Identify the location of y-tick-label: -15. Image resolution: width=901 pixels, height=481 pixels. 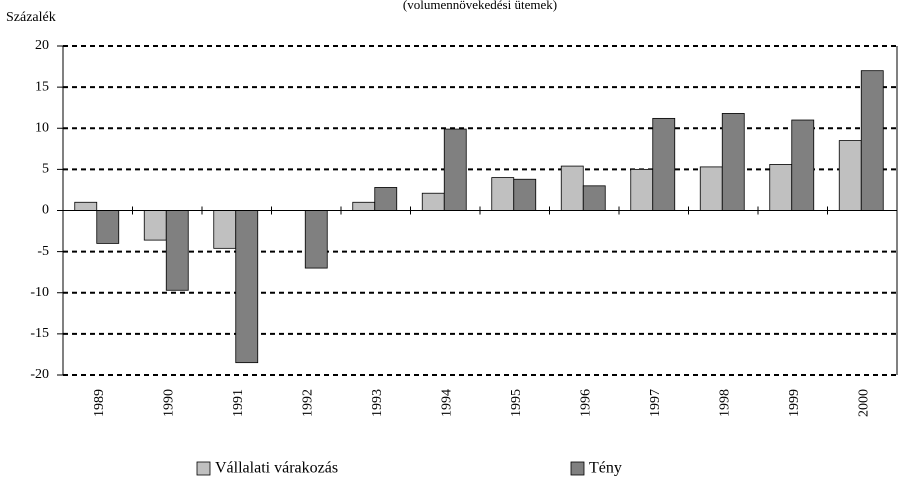
(39, 333).